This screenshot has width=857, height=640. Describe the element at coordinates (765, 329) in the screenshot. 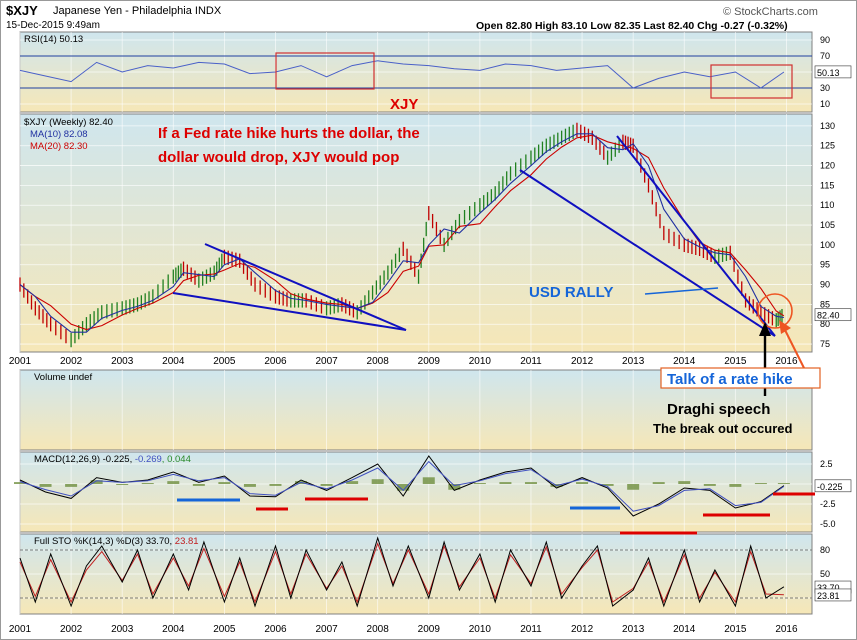

I see `draghi-arrowhead` at that location.